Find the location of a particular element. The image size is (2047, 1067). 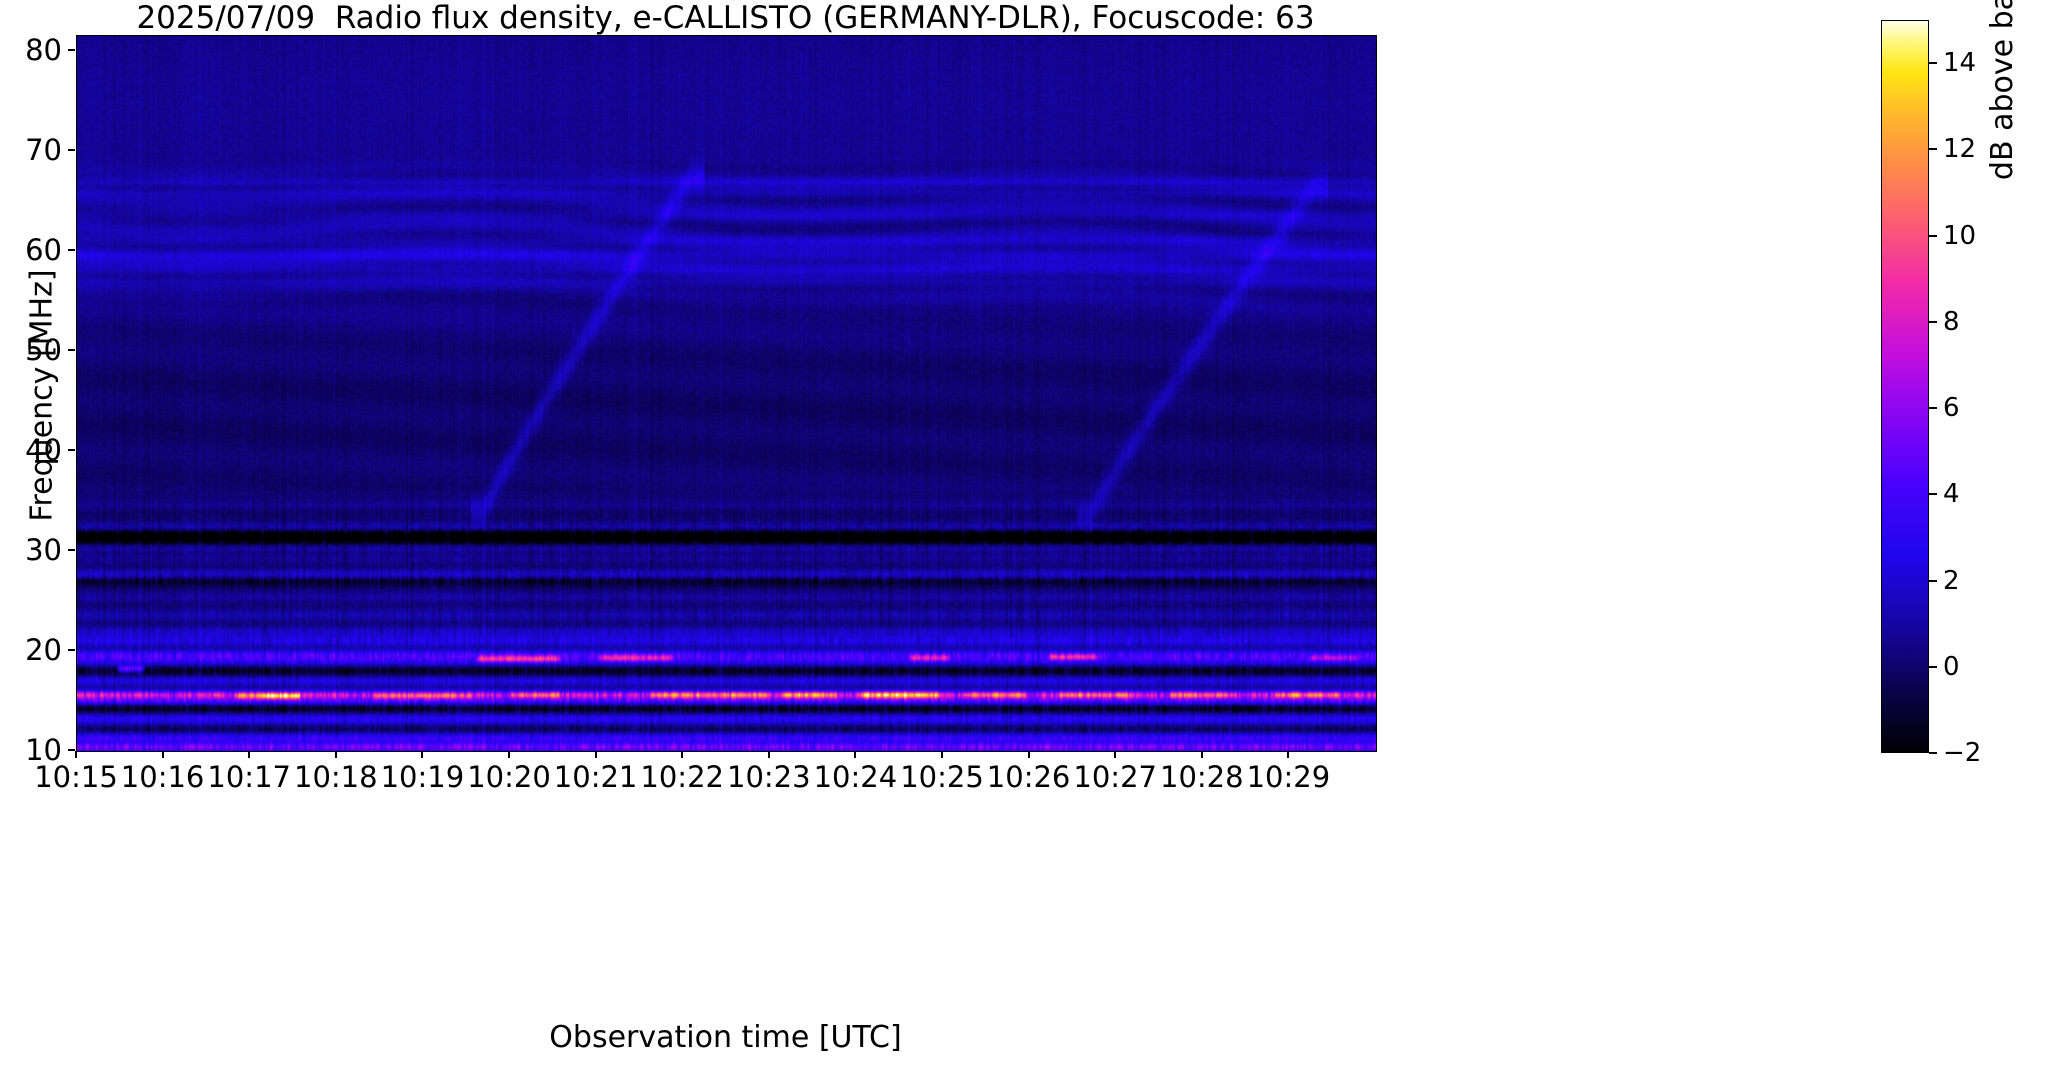

y-axis-label: Frequency [MHz] is located at coordinates (42, 395).